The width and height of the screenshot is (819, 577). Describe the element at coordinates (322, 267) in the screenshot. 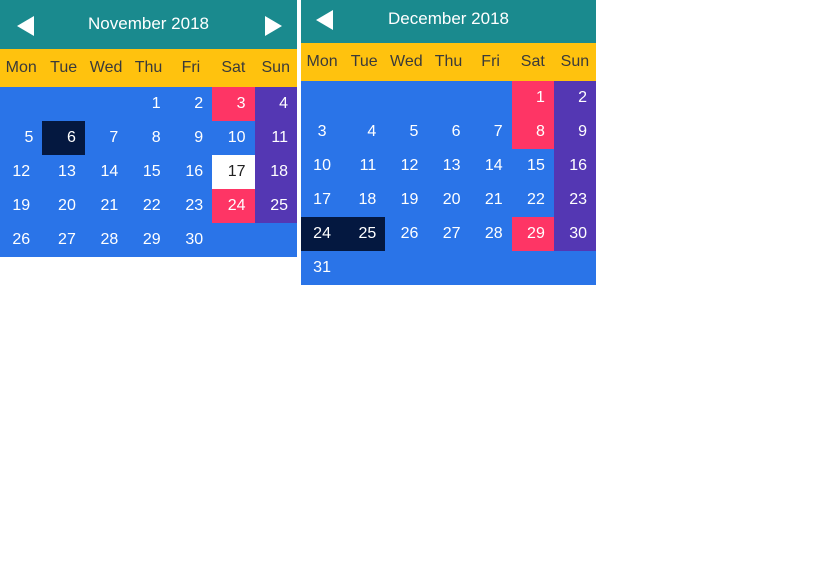

I see `day-cell-31: 31` at that location.